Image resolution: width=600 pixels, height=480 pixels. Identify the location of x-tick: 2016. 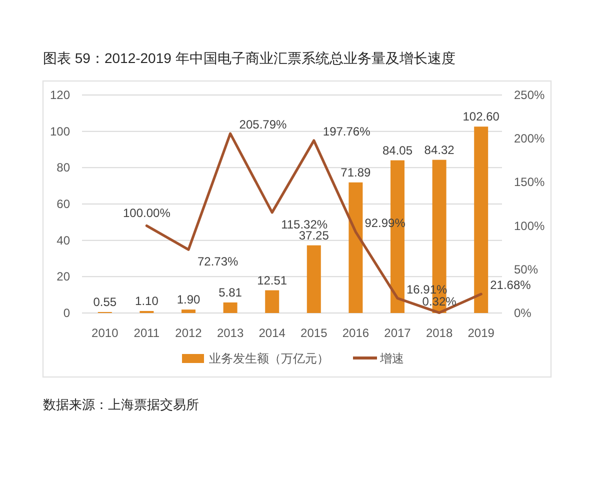
(356, 333).